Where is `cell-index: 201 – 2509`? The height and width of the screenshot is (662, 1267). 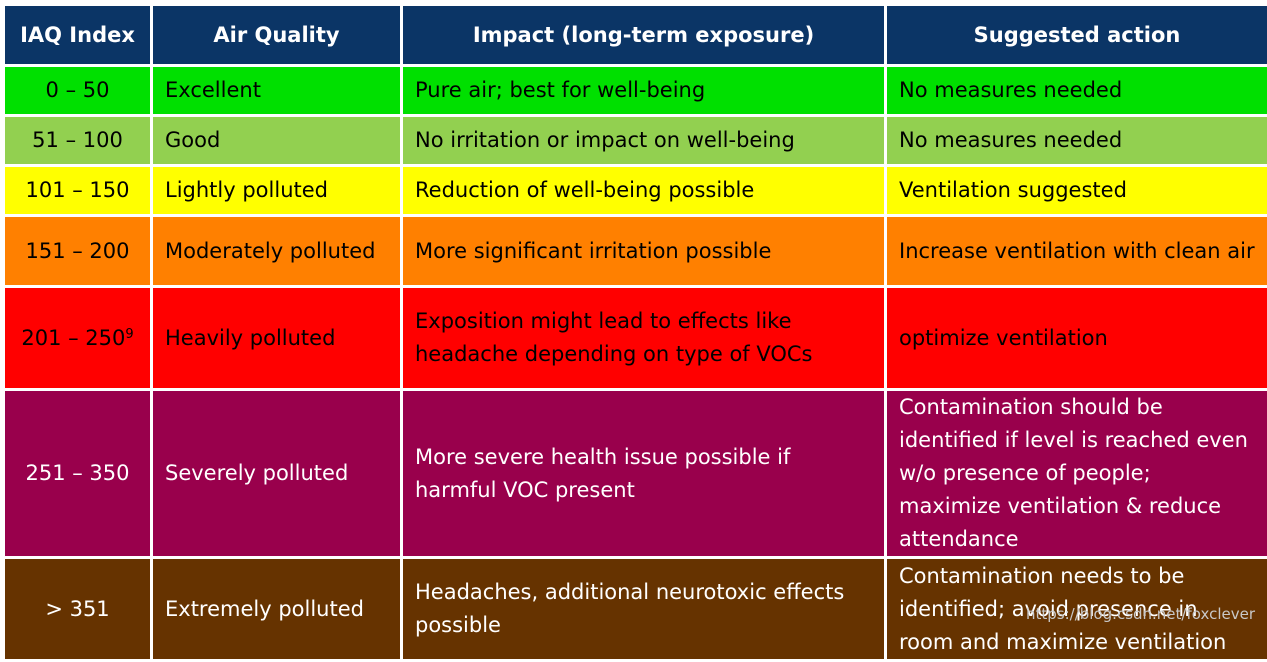
cell-index: 201 – 2509 is located at coordinates (77, 338).